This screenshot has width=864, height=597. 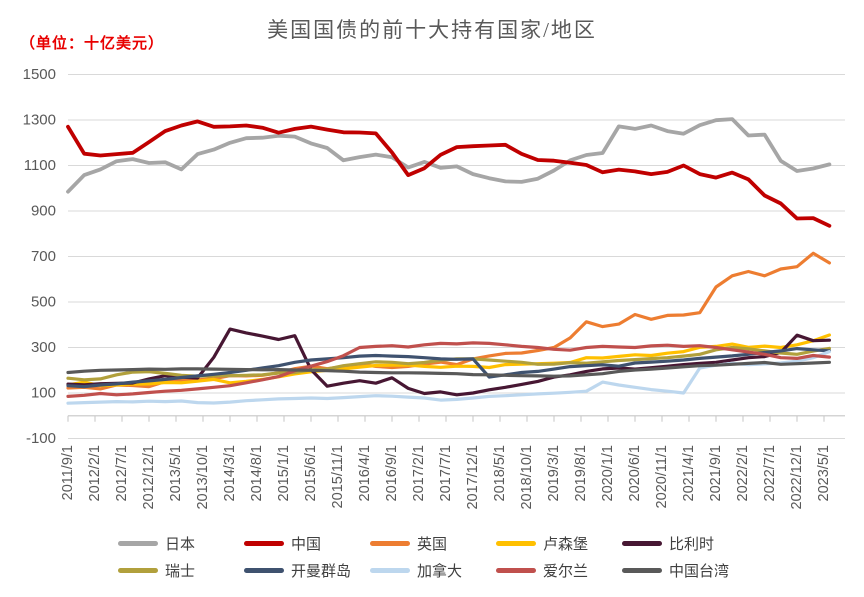 I want to click on x-tick-label: 2023/5/1, so click(x=824, y=473).